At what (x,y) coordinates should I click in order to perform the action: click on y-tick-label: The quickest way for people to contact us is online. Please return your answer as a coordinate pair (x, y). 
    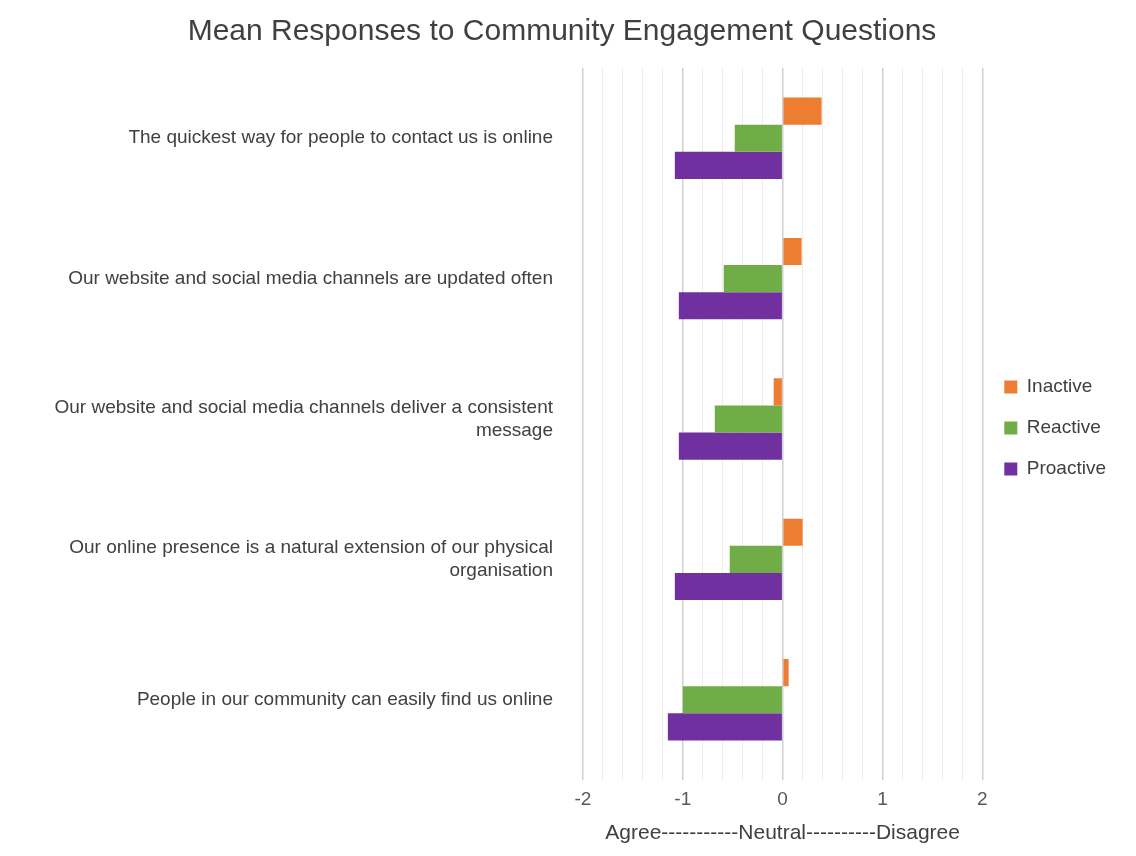
    Looking at the image, I should click on (340, 137).